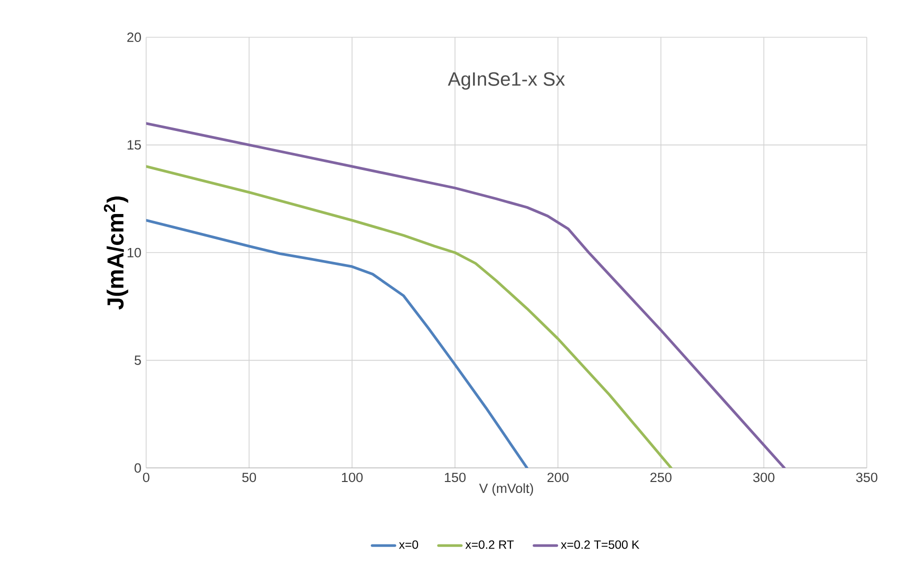  What do you see at coordinates (763, 477) in the screenshot?
I see `x-tick-label: 300` at bounding box center [763, 477].